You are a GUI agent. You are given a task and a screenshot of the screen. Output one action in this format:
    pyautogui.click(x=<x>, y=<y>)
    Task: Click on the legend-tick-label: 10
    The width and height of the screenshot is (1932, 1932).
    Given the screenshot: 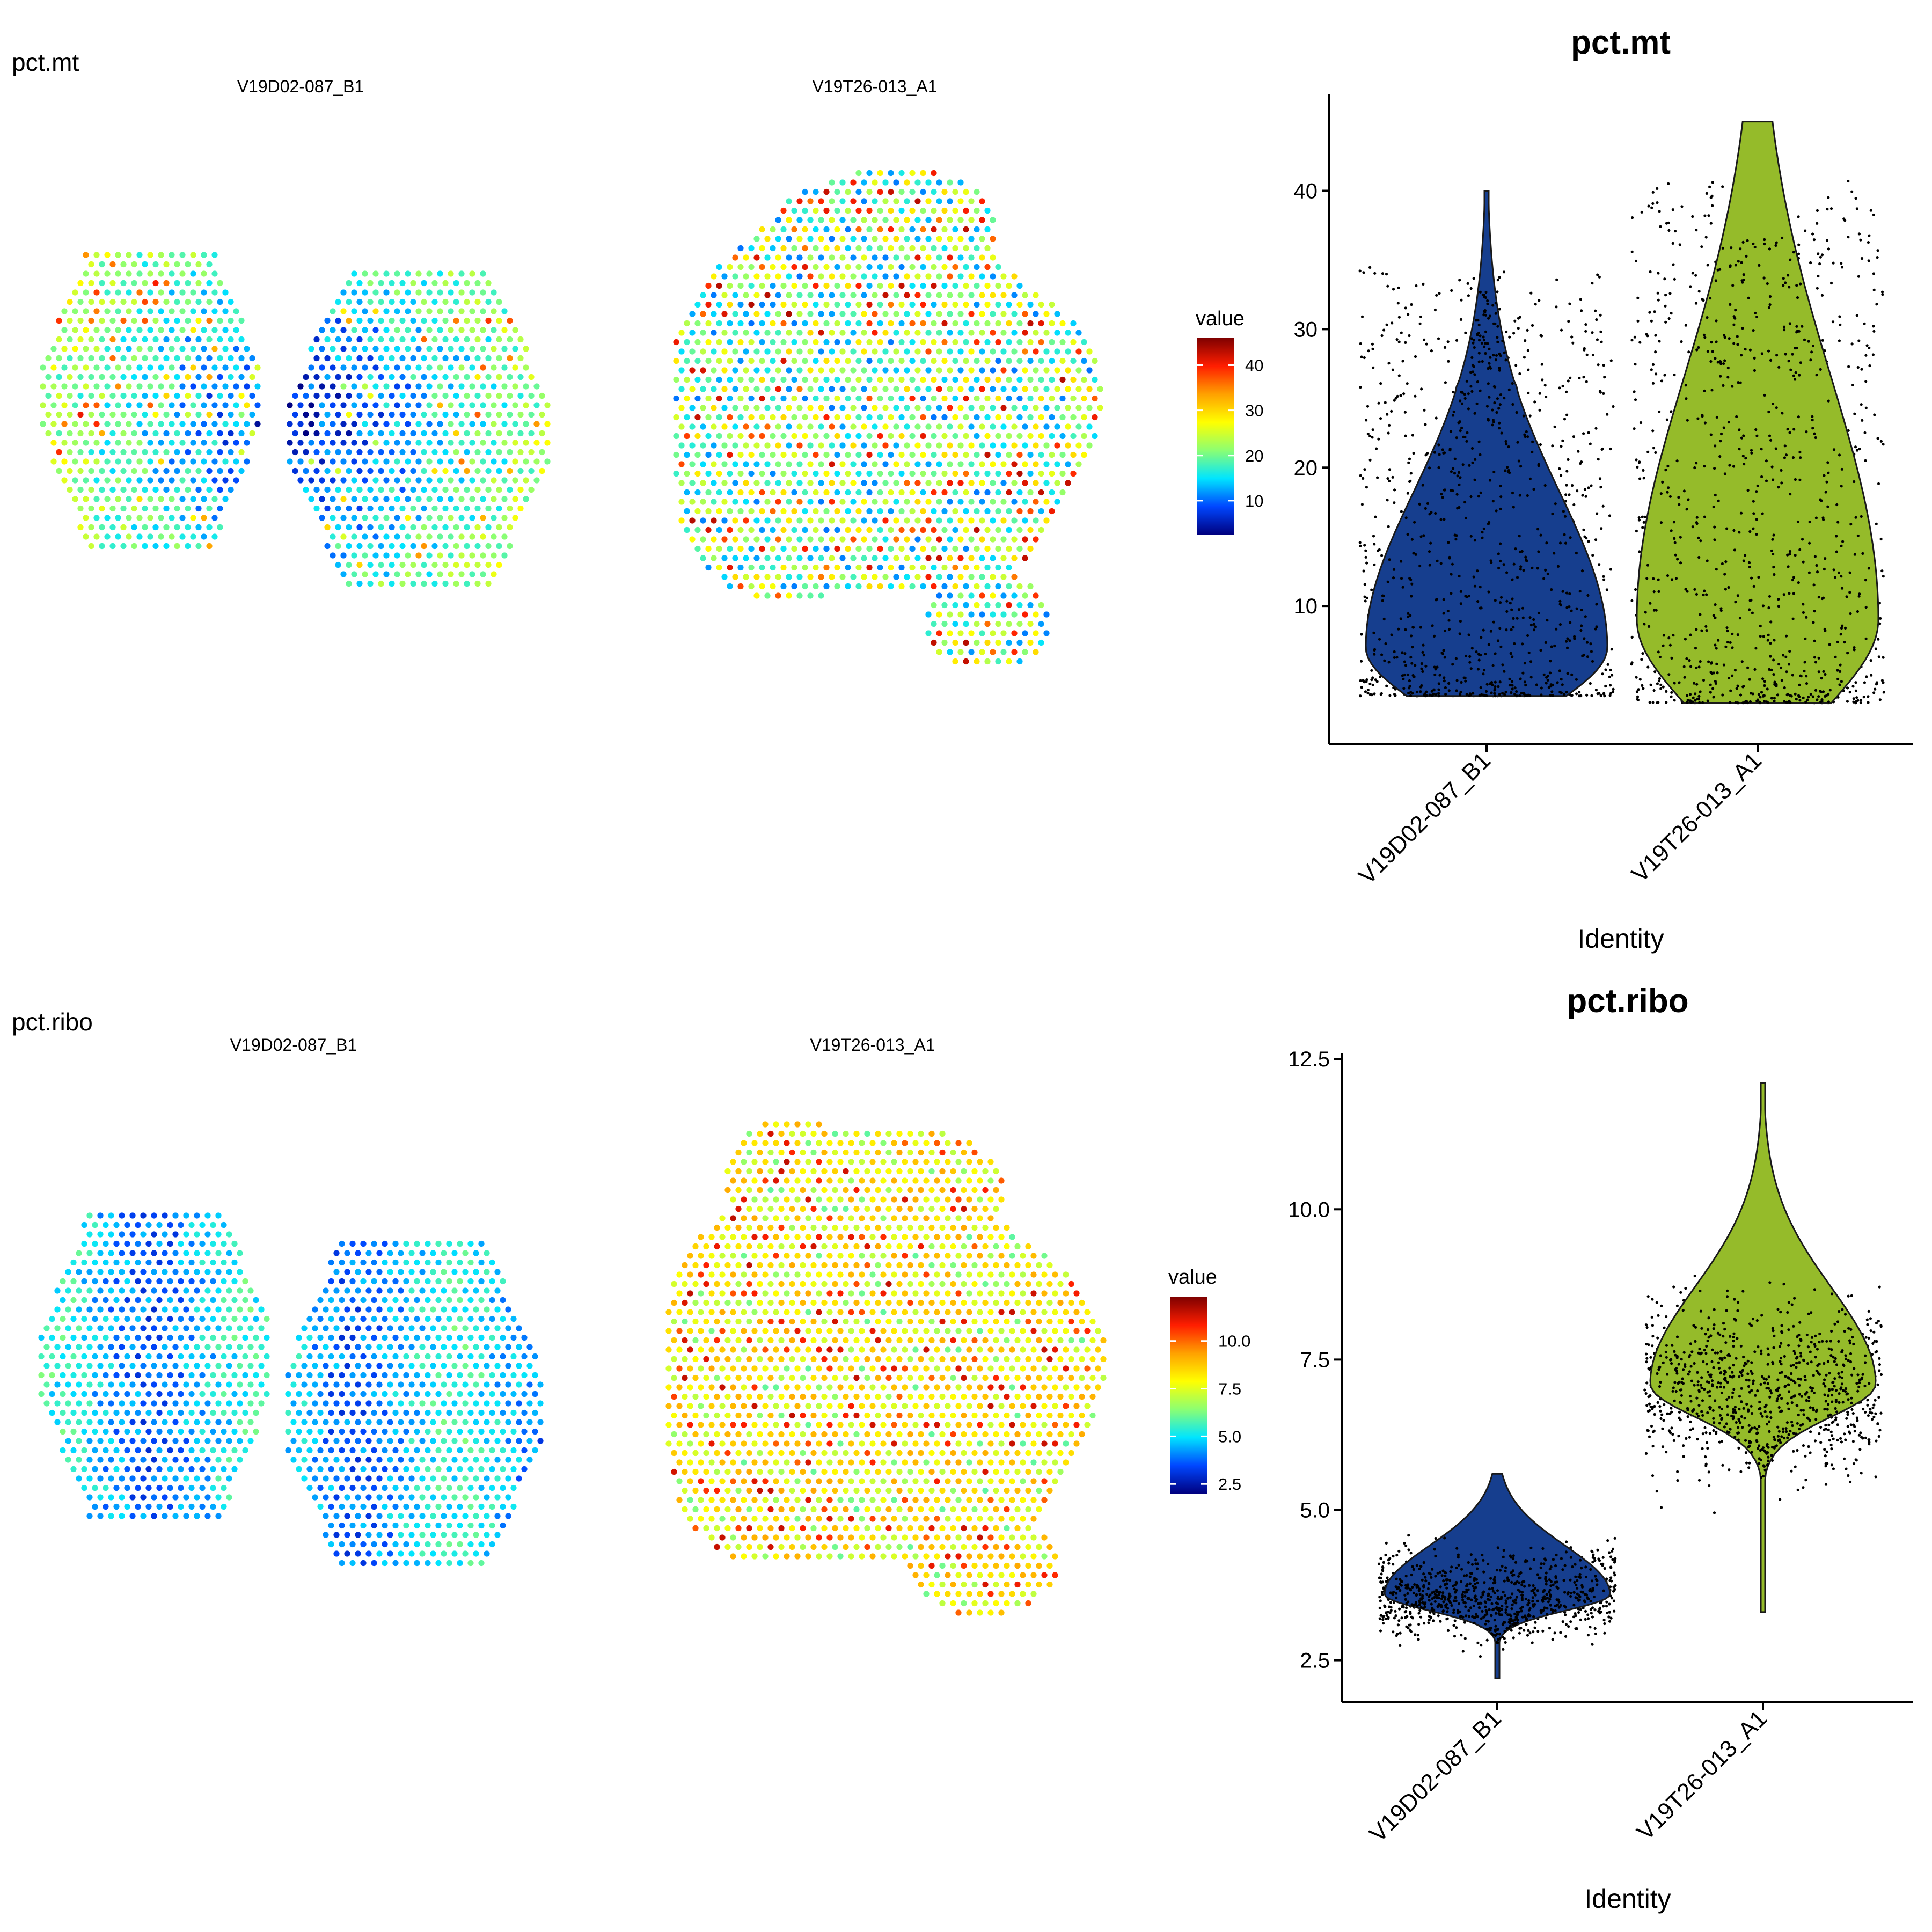 What is the action you would take?
    pyautogui.click(x=1254, y=501)
    